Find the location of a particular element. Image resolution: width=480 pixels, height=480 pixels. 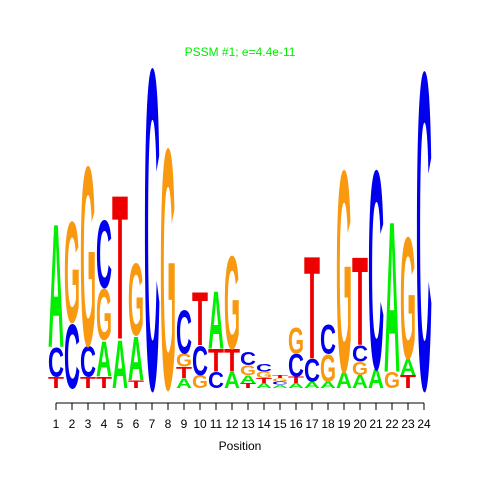

x-tick-label: 1 is located at coordinates (56, 424).